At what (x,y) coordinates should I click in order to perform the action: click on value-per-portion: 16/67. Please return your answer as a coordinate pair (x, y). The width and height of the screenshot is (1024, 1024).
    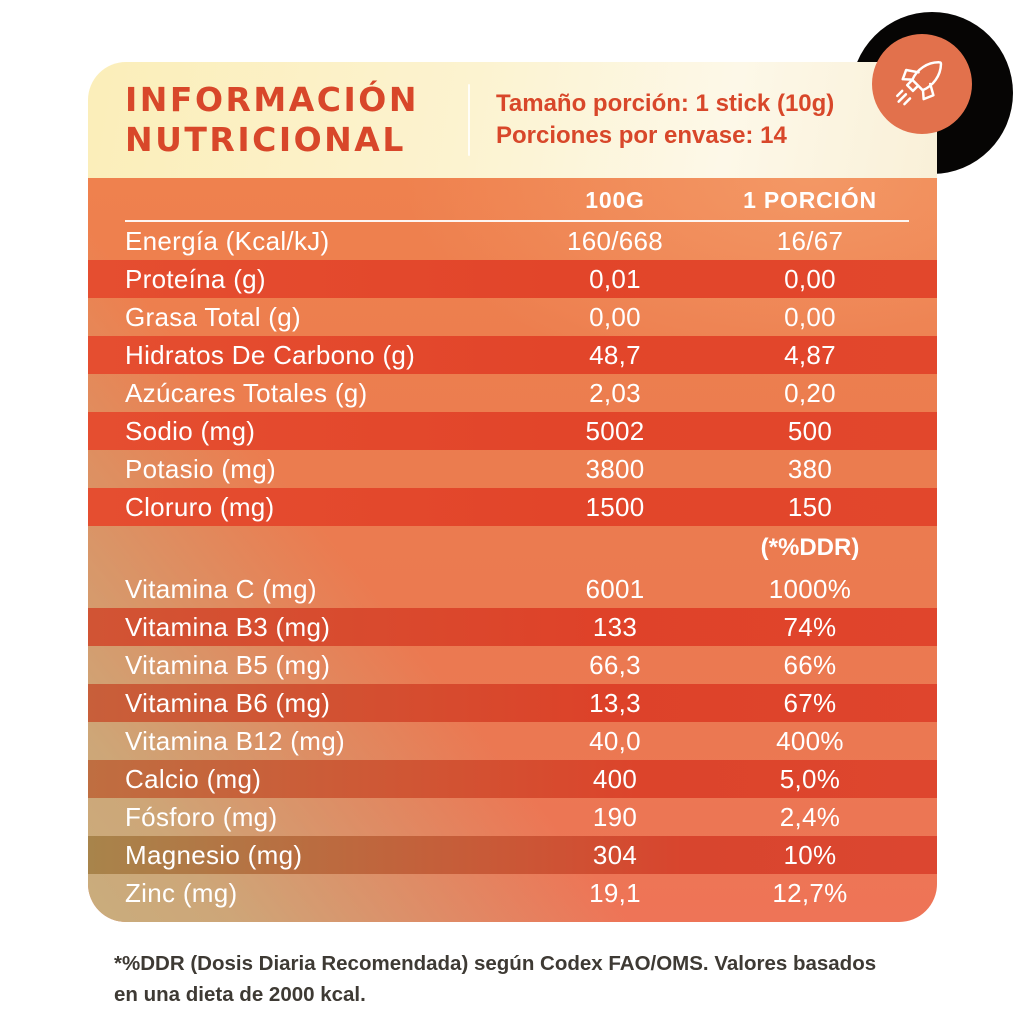
    Looking at the image, I should click on (810, 240).